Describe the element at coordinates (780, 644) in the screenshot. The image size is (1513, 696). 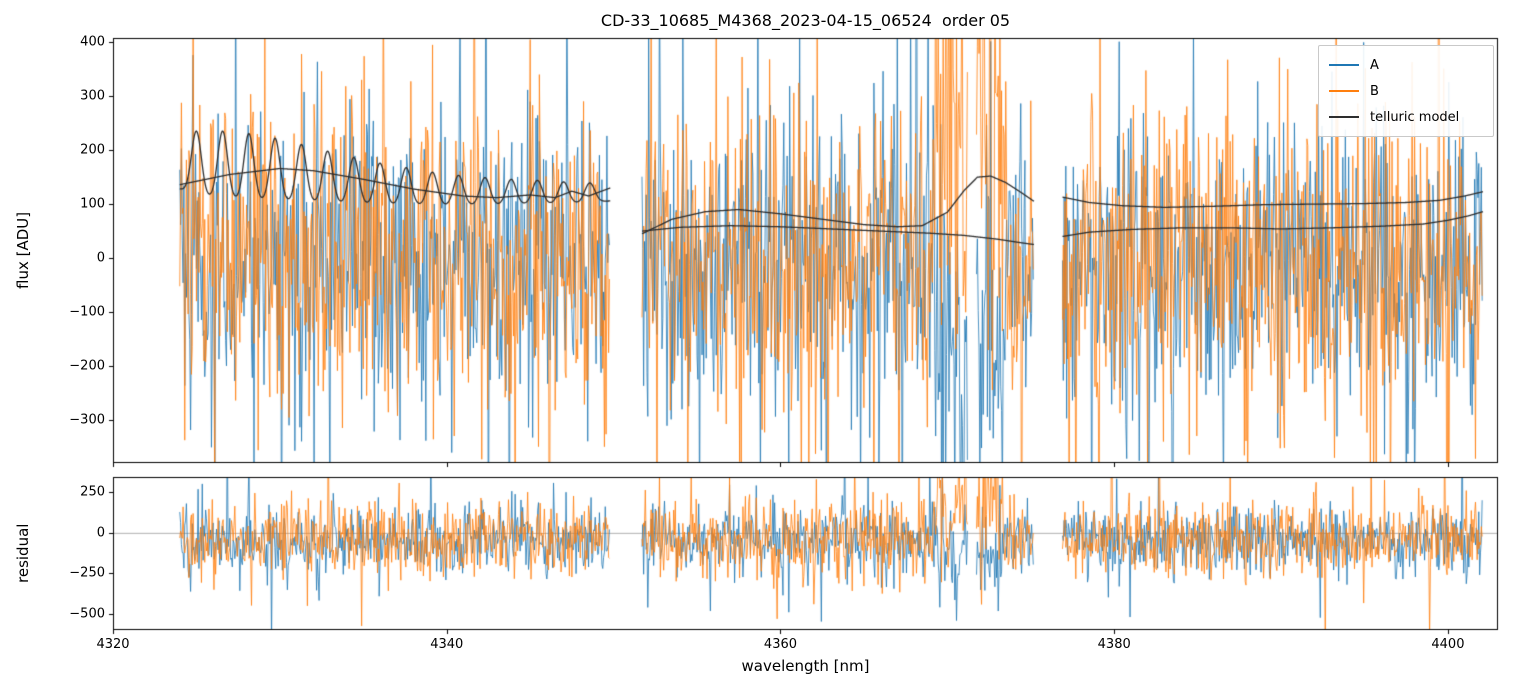
I see `x-tick-label: 4360` at that location.